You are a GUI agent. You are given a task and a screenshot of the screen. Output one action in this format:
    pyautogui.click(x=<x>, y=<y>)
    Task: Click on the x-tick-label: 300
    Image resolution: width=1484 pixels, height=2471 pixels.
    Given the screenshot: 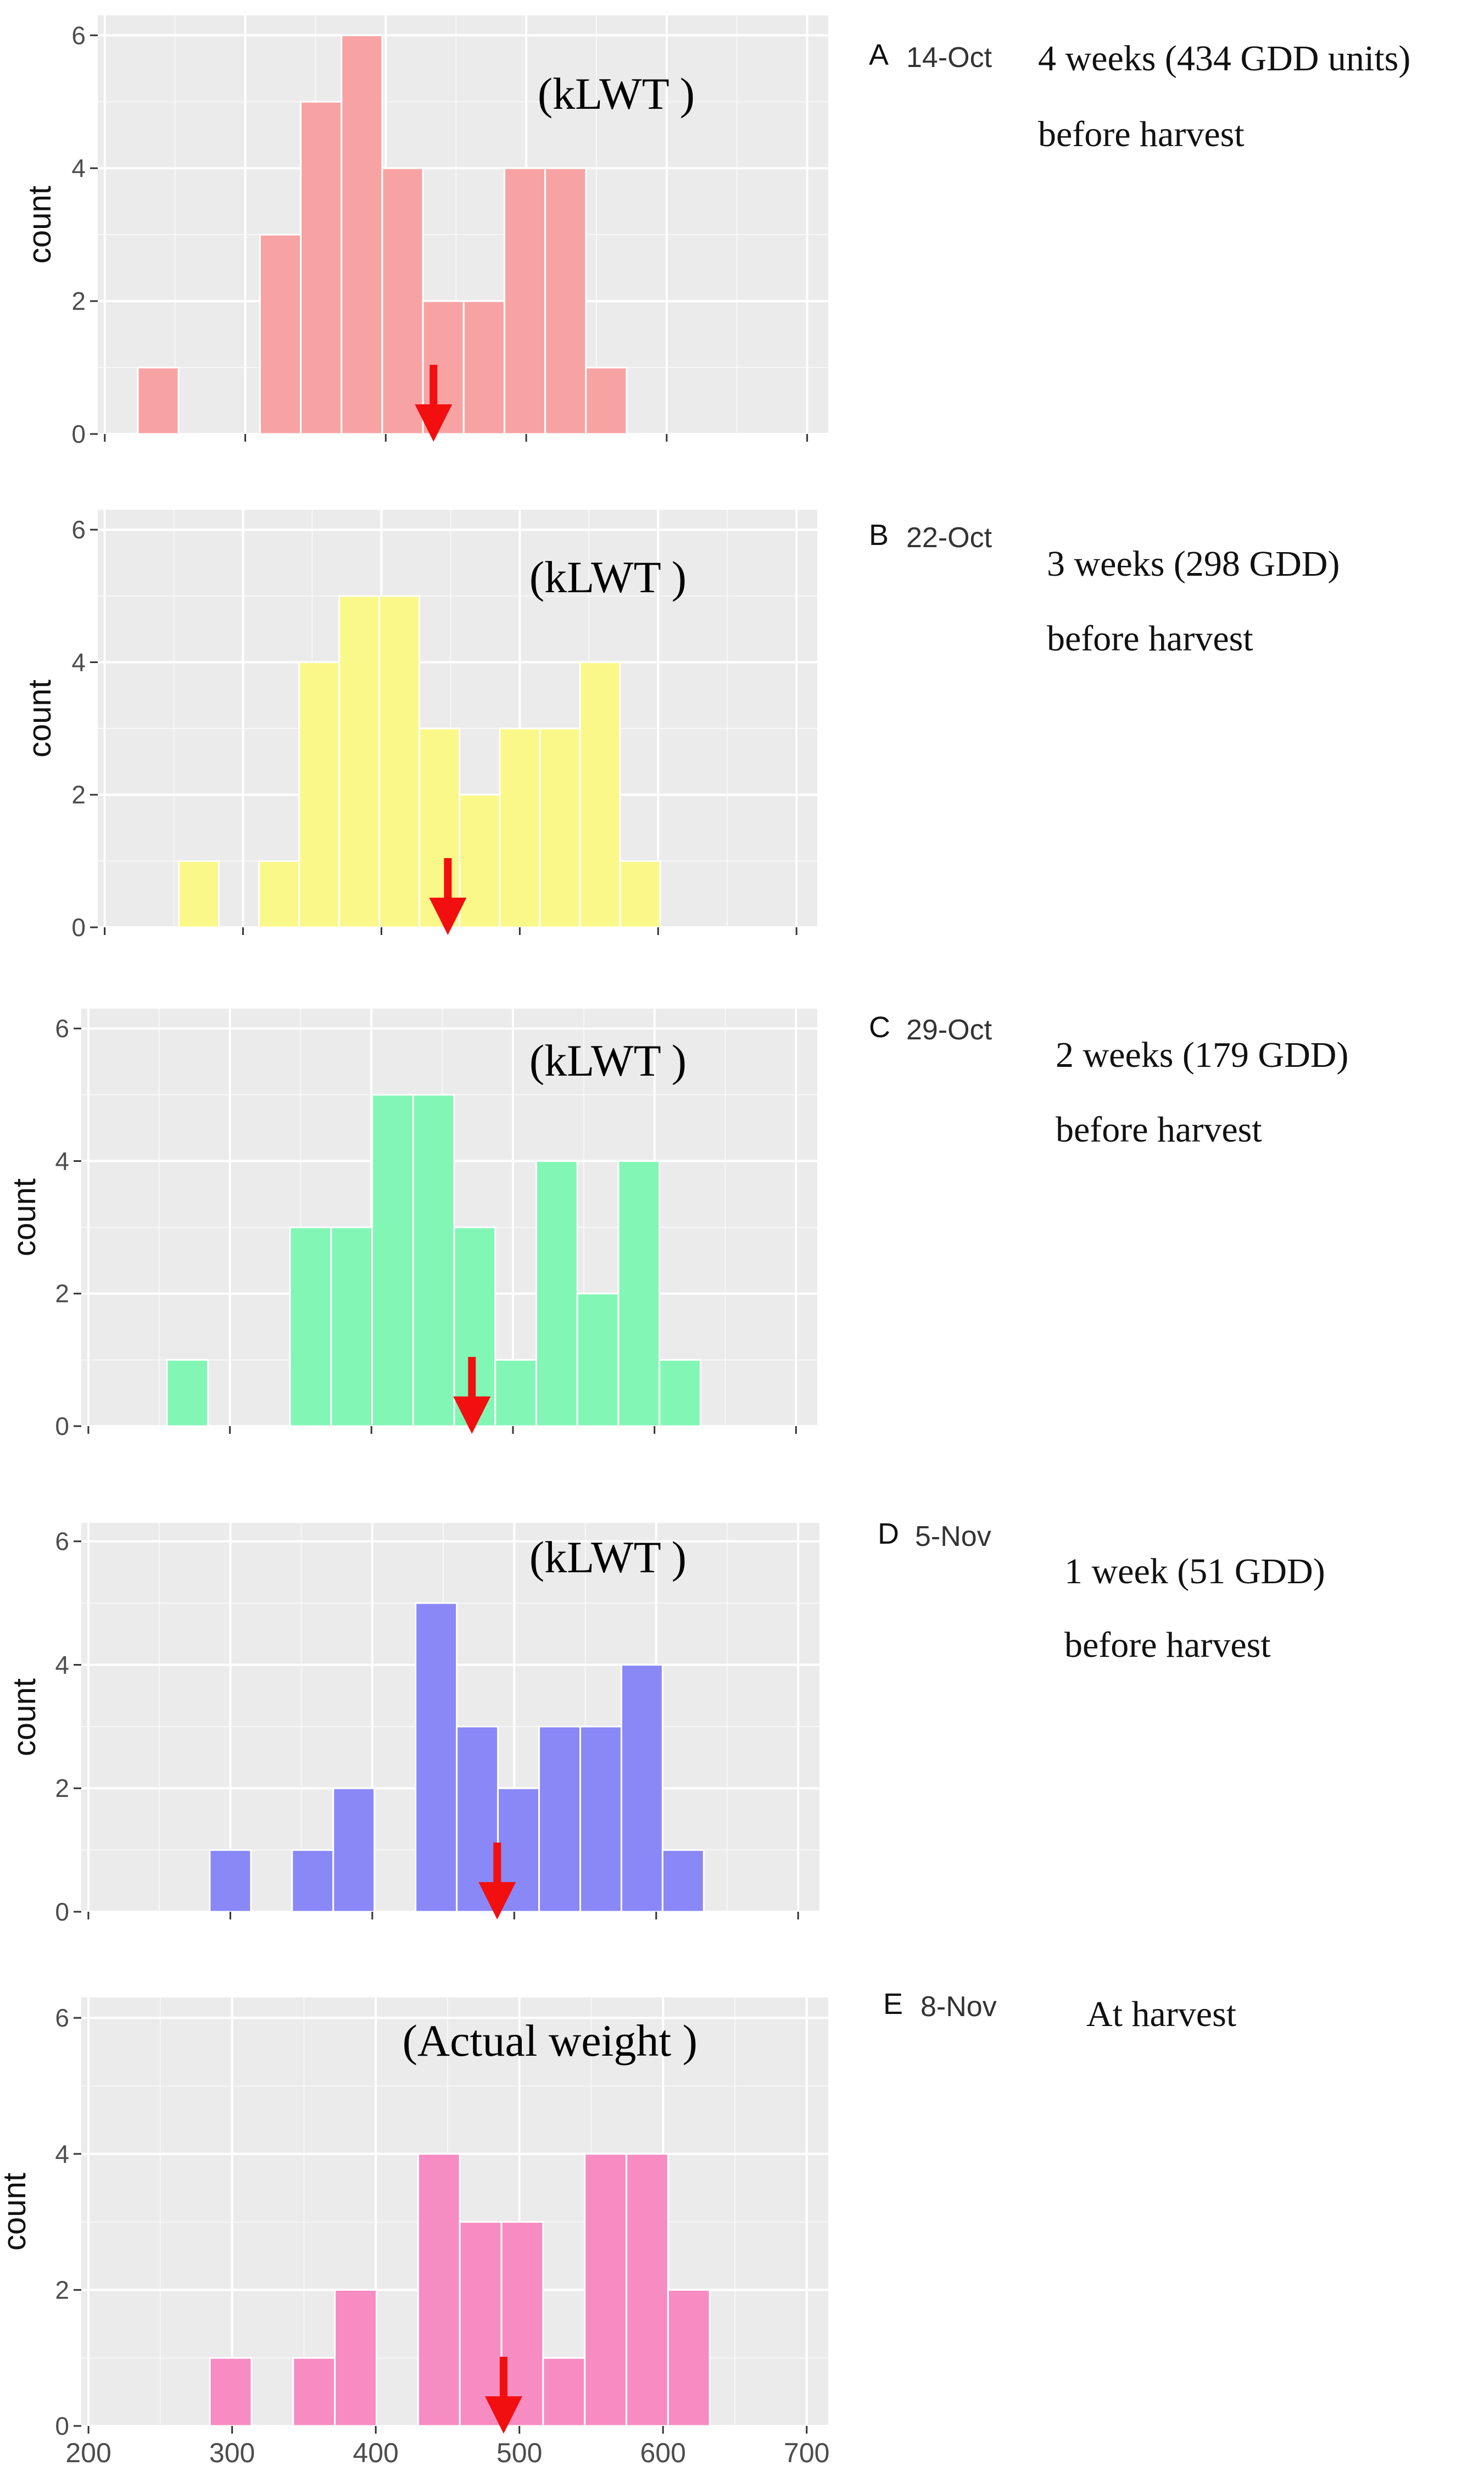 What is the action you would take?
    pyautogui.click(x=232, y=2452)
    